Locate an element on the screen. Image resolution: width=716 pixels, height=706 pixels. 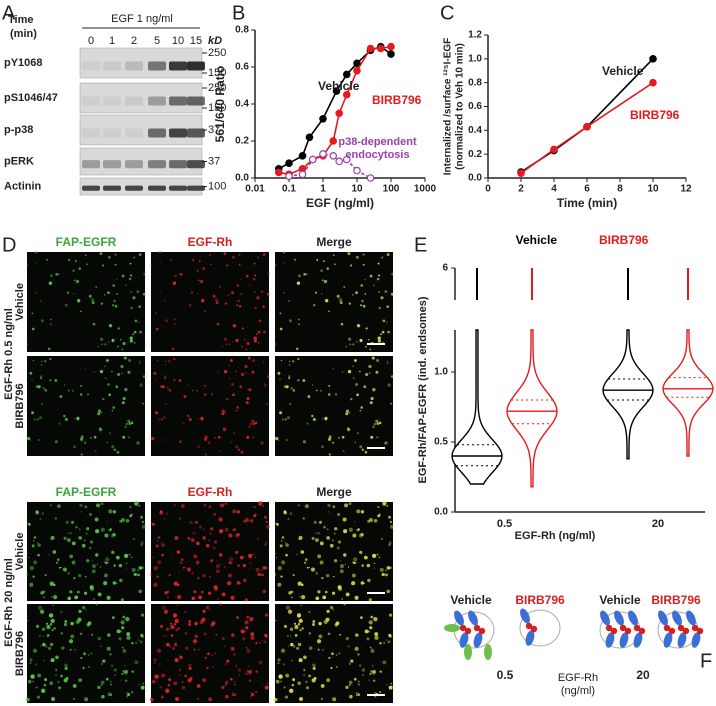
ligand is located at coordinates (642, 631).